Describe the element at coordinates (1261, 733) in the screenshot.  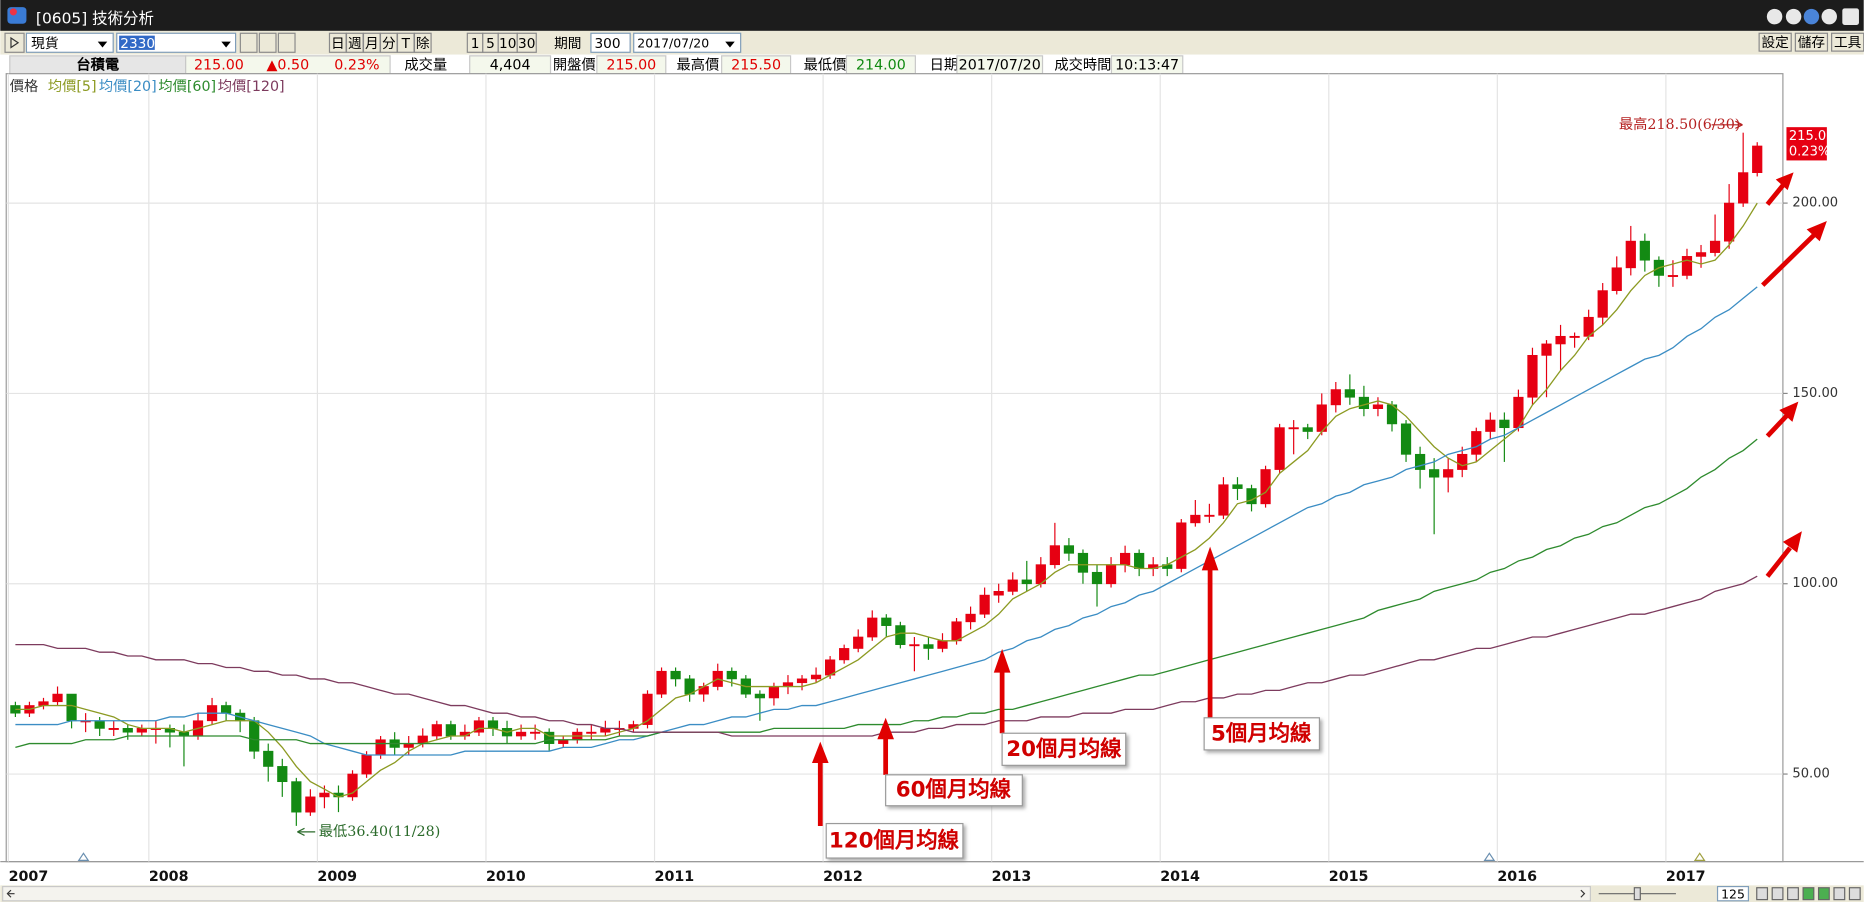
I see `callout: 5個月均線` at that location.